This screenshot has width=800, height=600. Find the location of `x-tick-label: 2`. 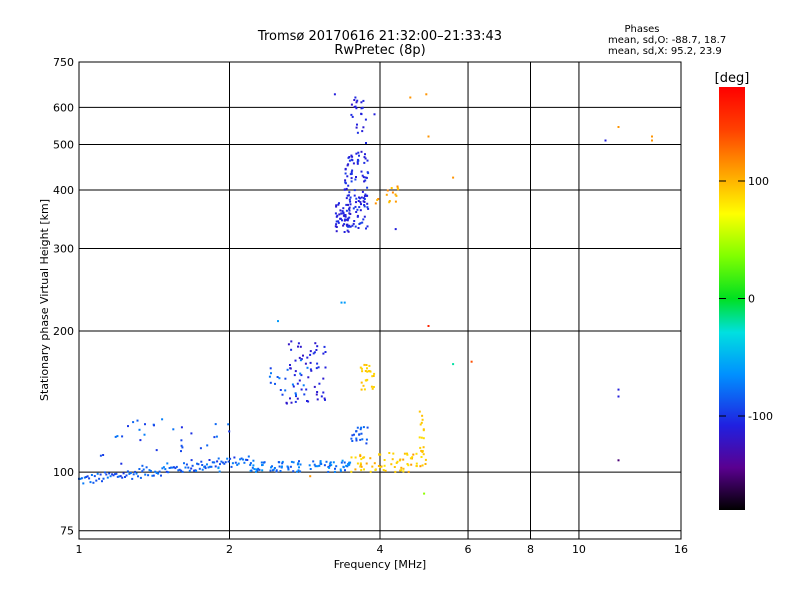

x-tick-label: 2 is located at coordinates (229, 549).